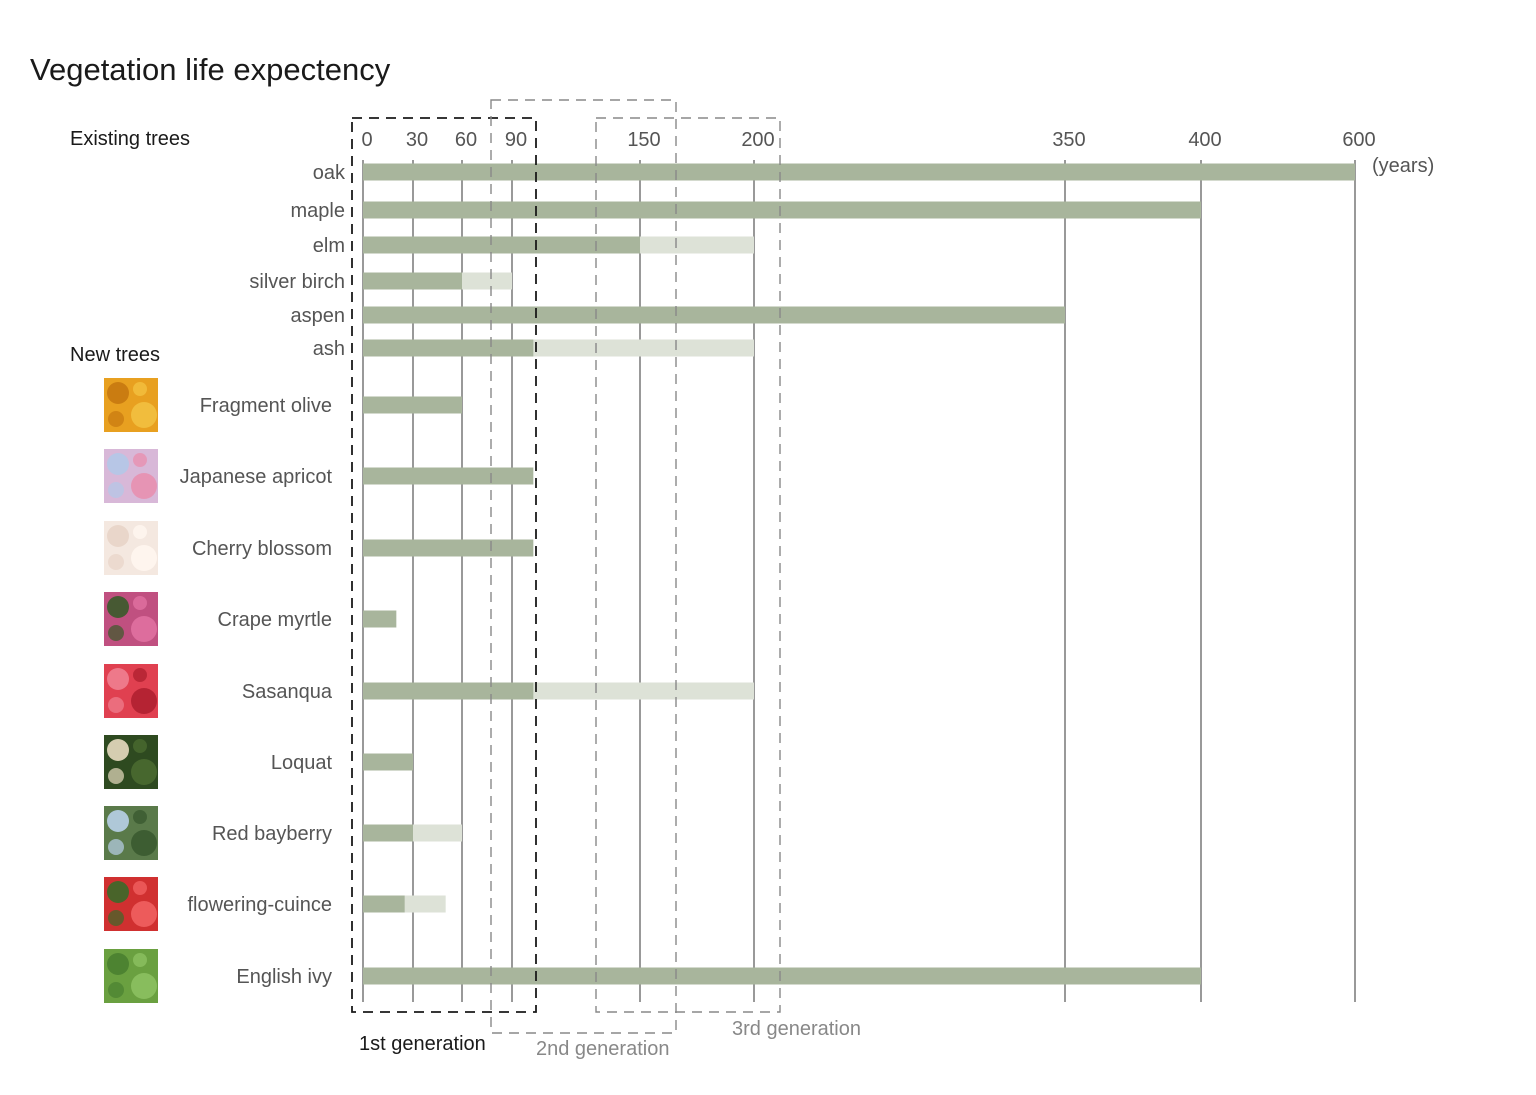  Describe the element at coordinates (259, 905) in the screenshot. I see `row-label-flowering-cuince: flowering-cuince` at that location.